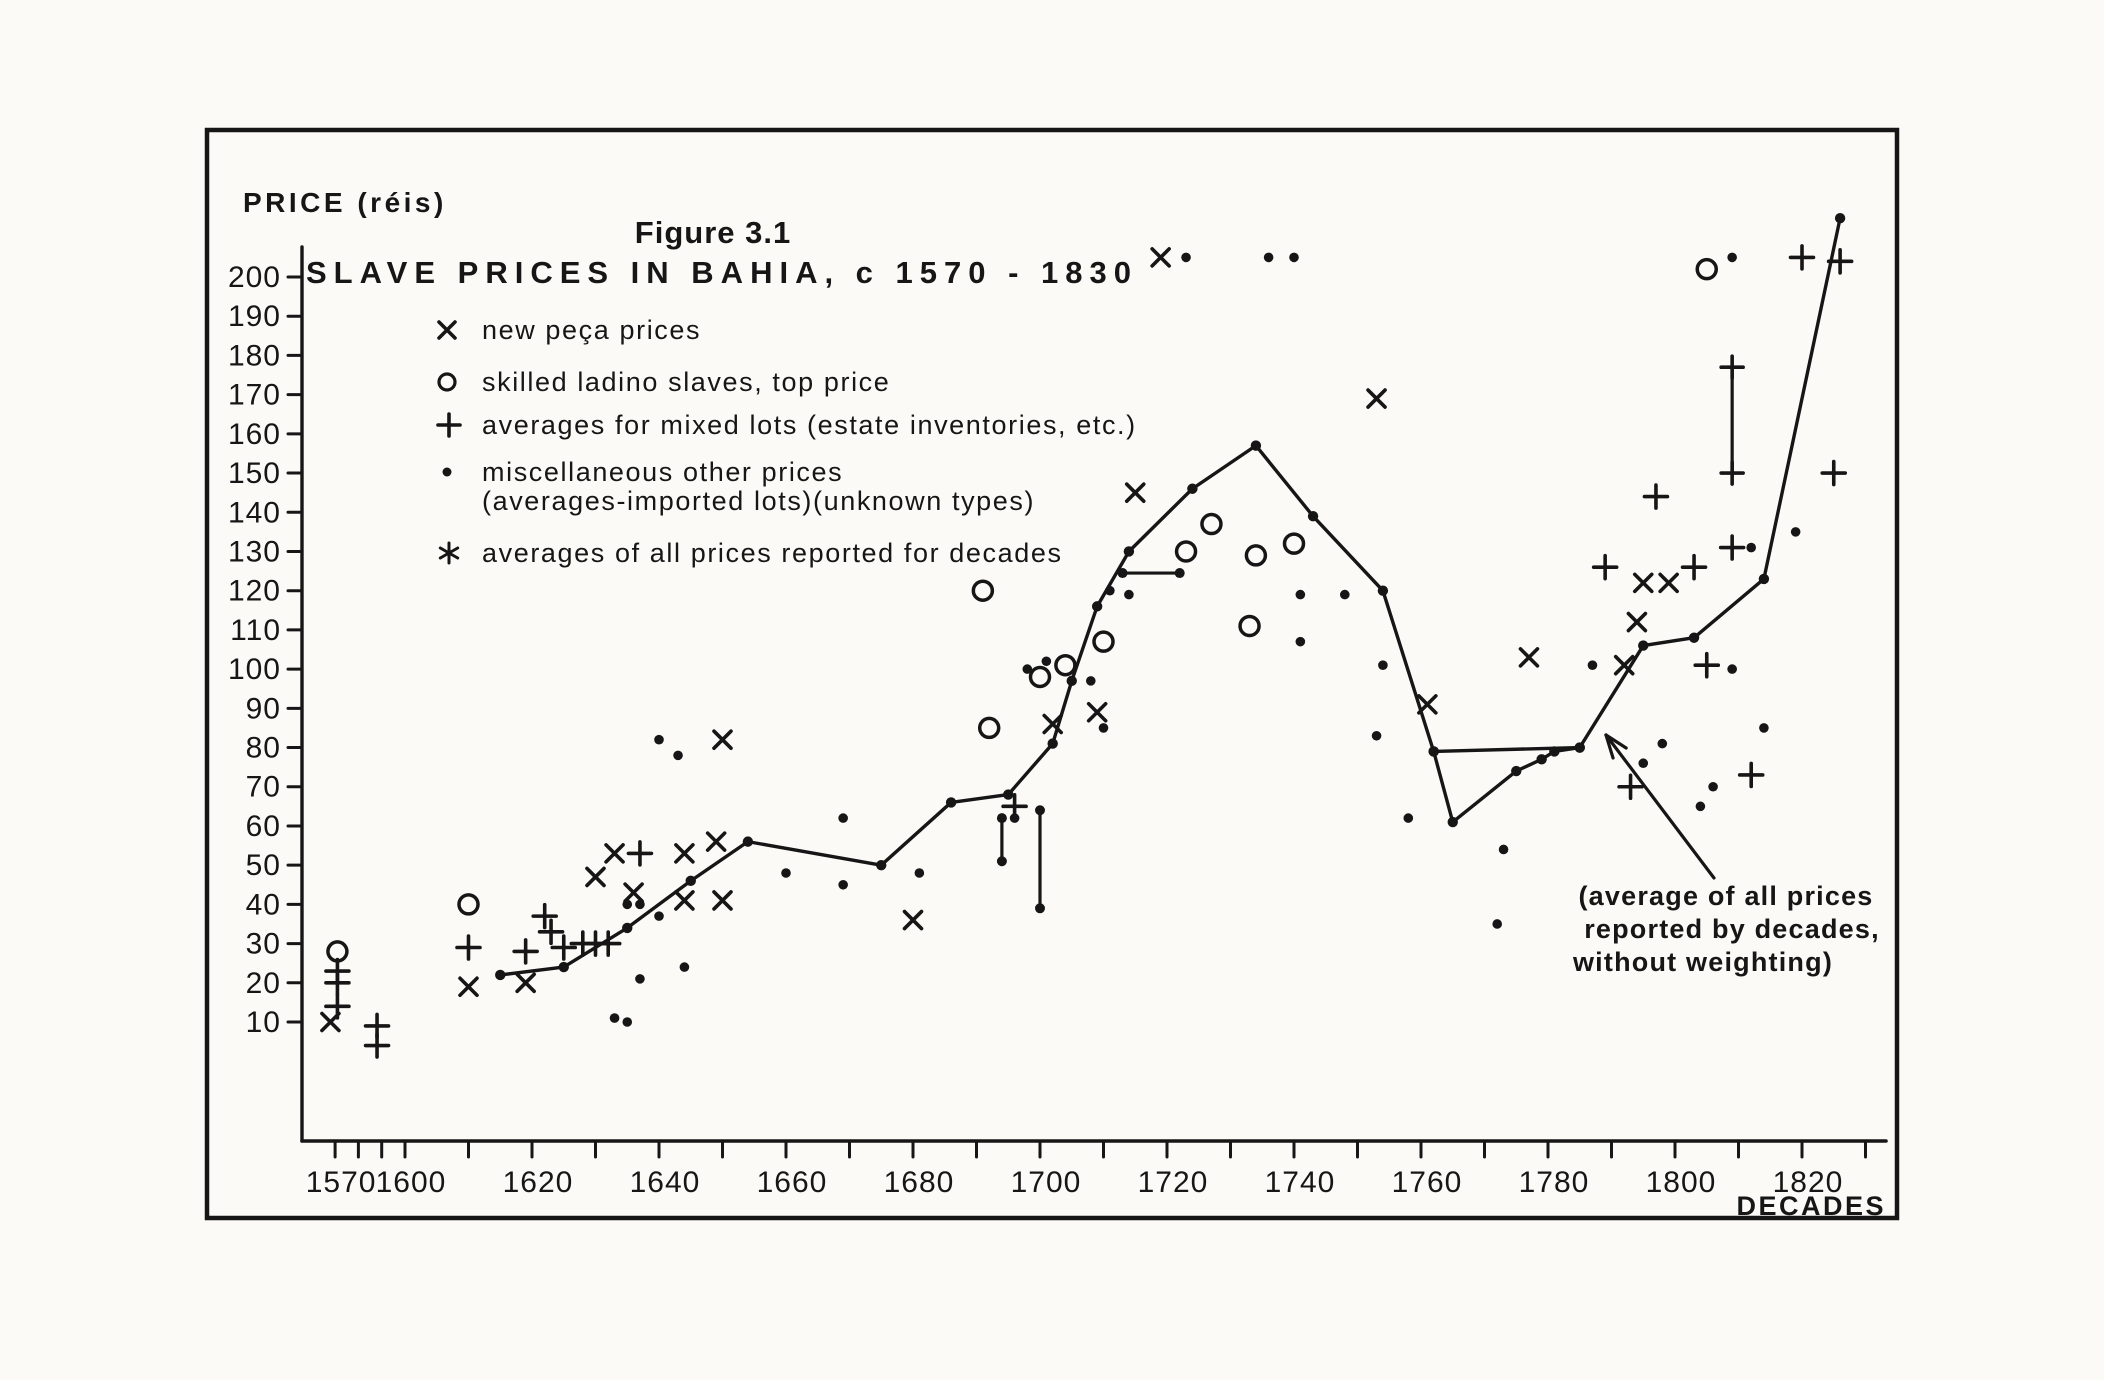  What do you see at coordinates (1554, 1182) in the screenshot?
I see `x-axis-tick-label: 1780` at bounding box center [1554, 1182].